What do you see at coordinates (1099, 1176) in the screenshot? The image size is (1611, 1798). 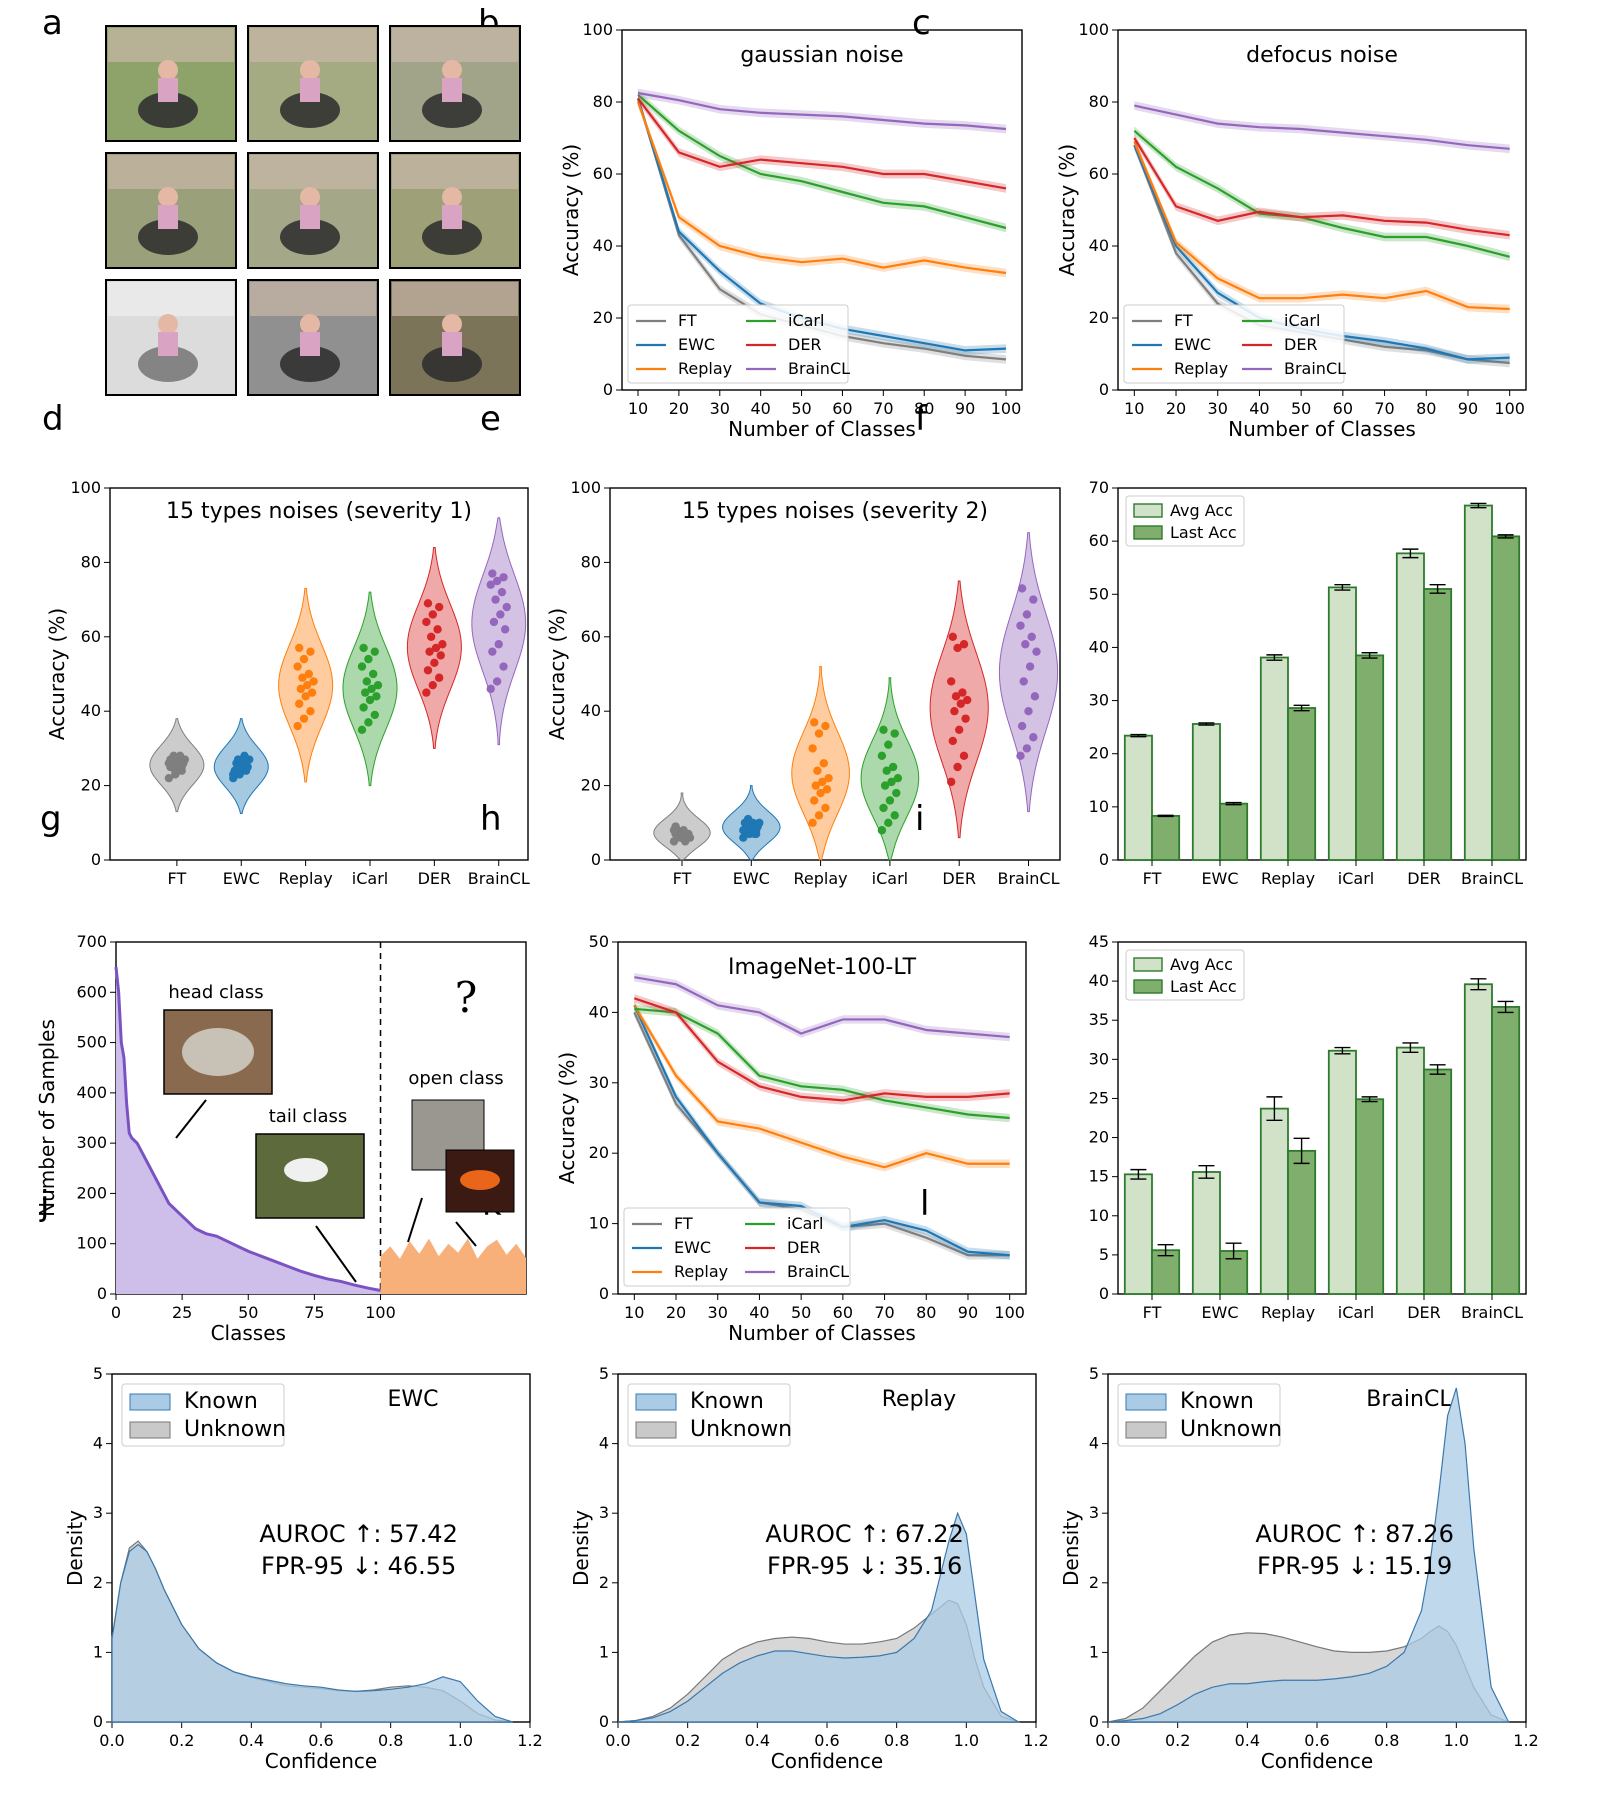 I see `y-tick-label: 15` at bounding box center [1099, 1176].